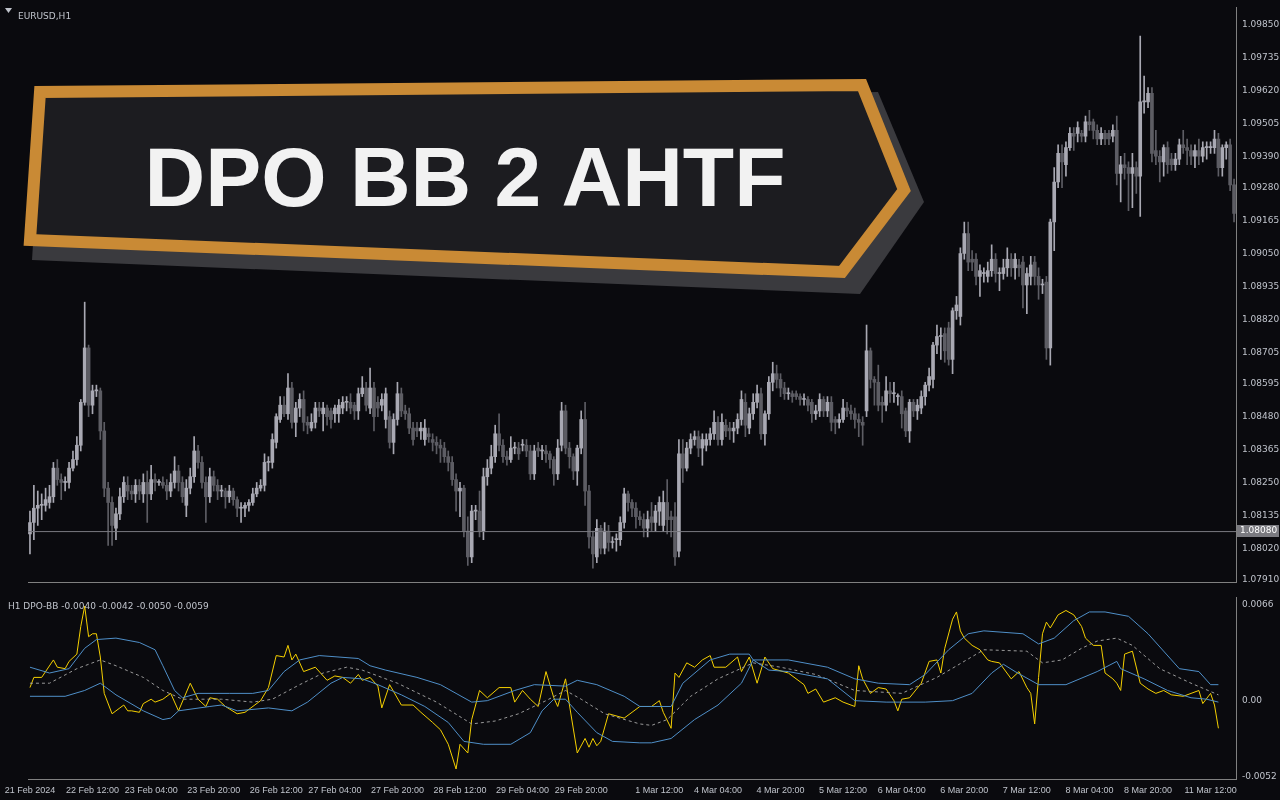 This screenshot has height=800, width=1280. What do you see at coordinates (1261, 383) in the screenshot?
I see `y-tick-label: 1.08595` at bounding box center [1261, 383].